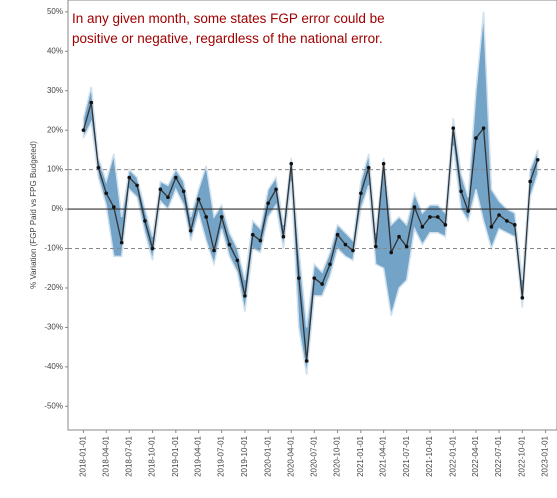 Image resolution: width=557 pixels, height=498 pixels. I want to click on x-tick-label: 2020-07-01, so click(313, 455).